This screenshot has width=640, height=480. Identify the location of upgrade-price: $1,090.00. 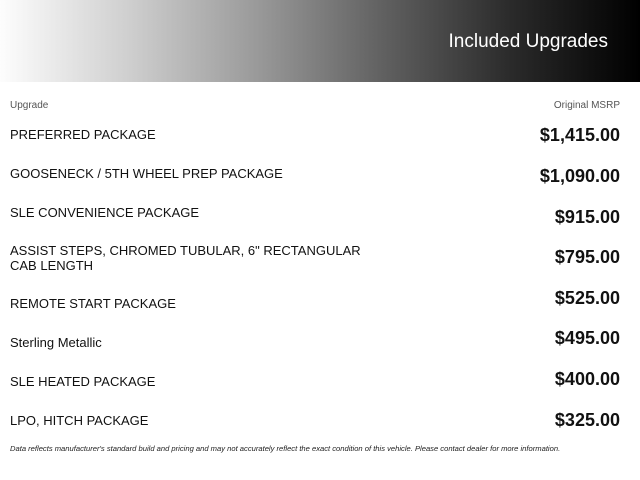
(579, 176).